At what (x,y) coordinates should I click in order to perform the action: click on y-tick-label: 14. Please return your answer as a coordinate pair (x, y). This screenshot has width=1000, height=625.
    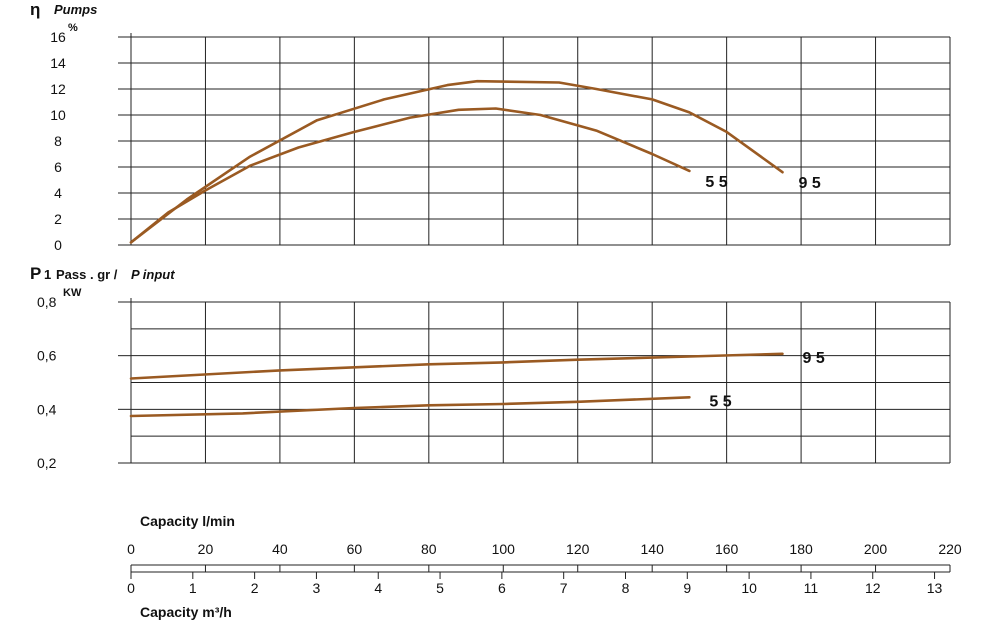
    Looking at the image, I should click on (58, 63).